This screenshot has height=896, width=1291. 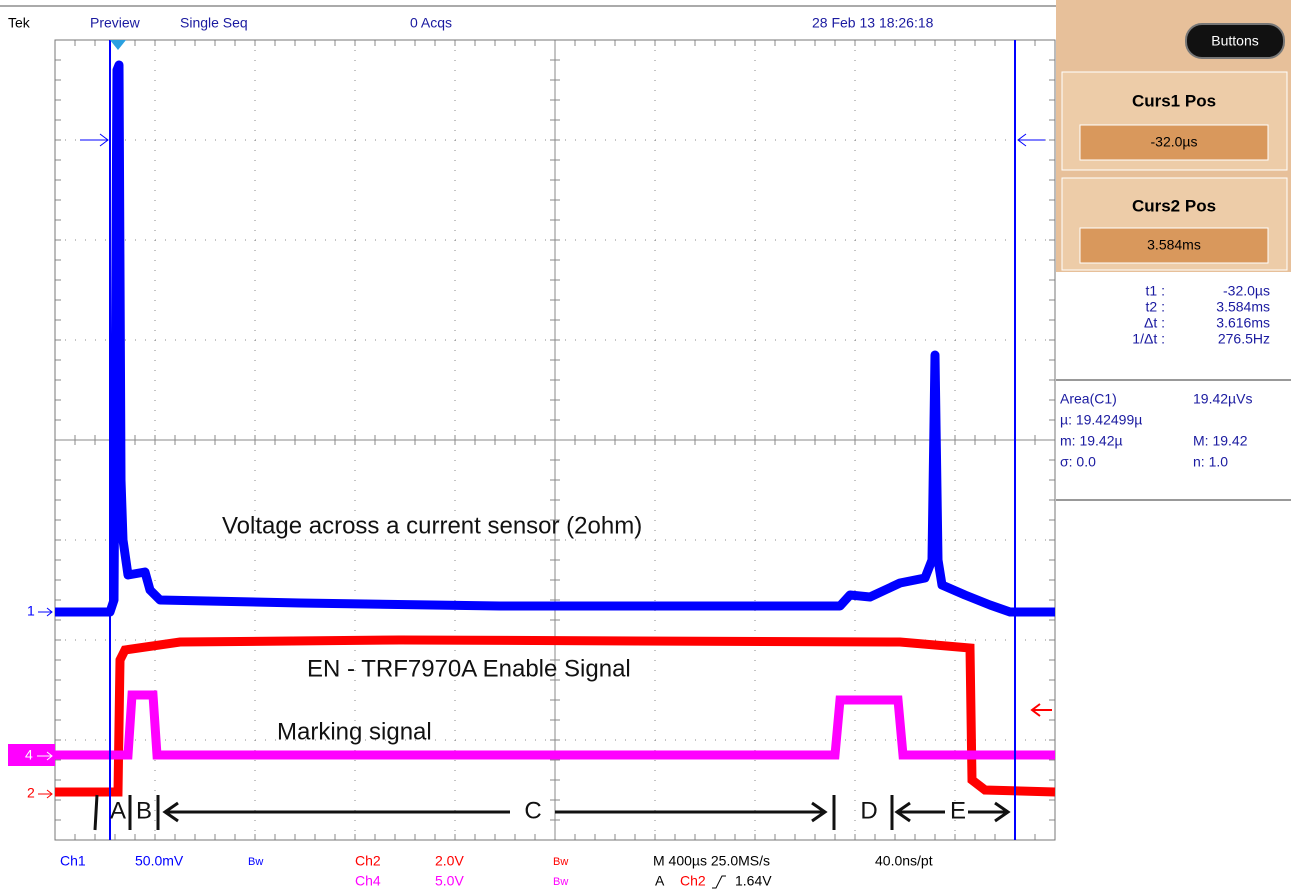 I want to click on measurement-label: µ: 19.42499µ, so click(x=1101, y=420).